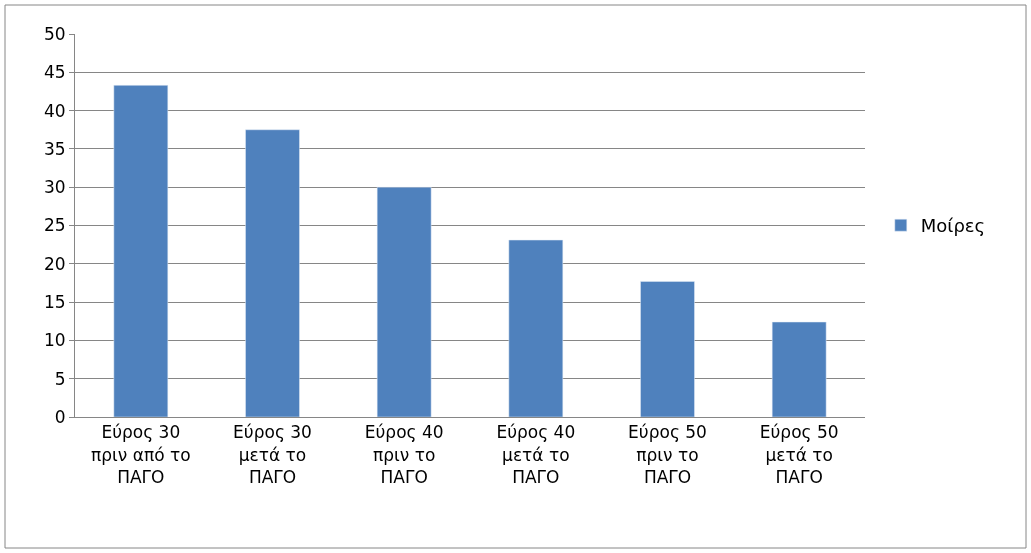 Image resolution: width=1031 pixels, height=553 pixels. Describe the element at coordinates (799, 454) in the screenshot. I see `x-tick-label: Εύρος 50 μετά το ΠΑΓΟ` at that location.